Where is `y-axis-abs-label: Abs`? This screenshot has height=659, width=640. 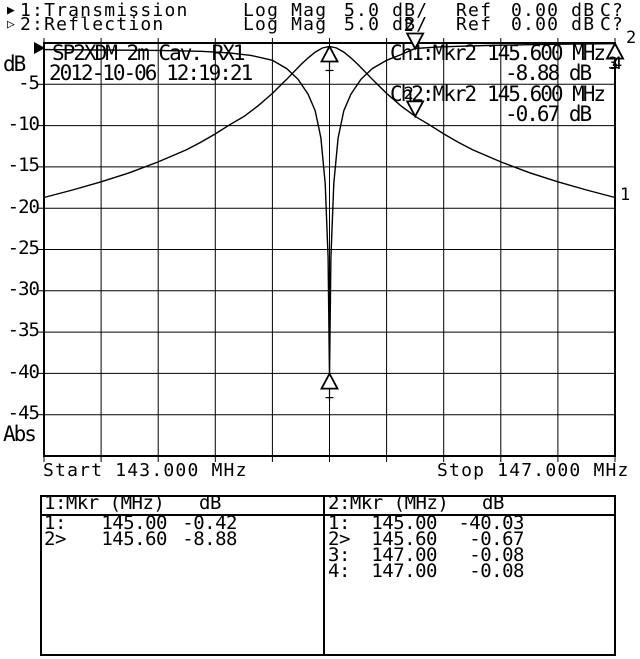
y-axis-abs-label: Abs is located at coordinates (20, 434).